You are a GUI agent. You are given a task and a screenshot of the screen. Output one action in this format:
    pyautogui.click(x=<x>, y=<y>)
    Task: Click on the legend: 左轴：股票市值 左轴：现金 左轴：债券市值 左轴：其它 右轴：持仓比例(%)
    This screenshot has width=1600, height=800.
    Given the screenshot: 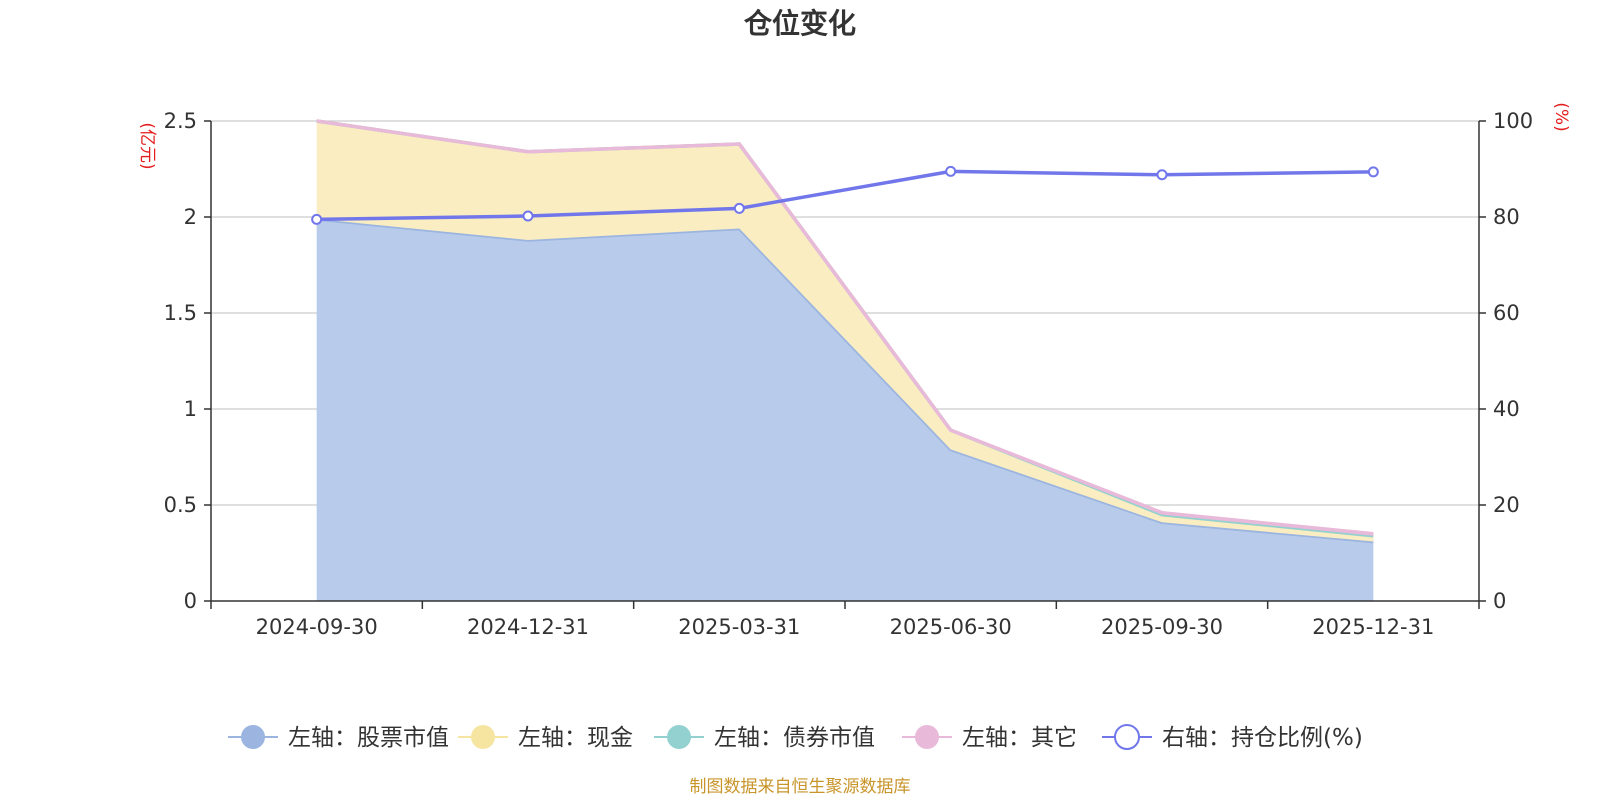 What is the action you would take?
    pyautogui.click(x=795, y=737)
    